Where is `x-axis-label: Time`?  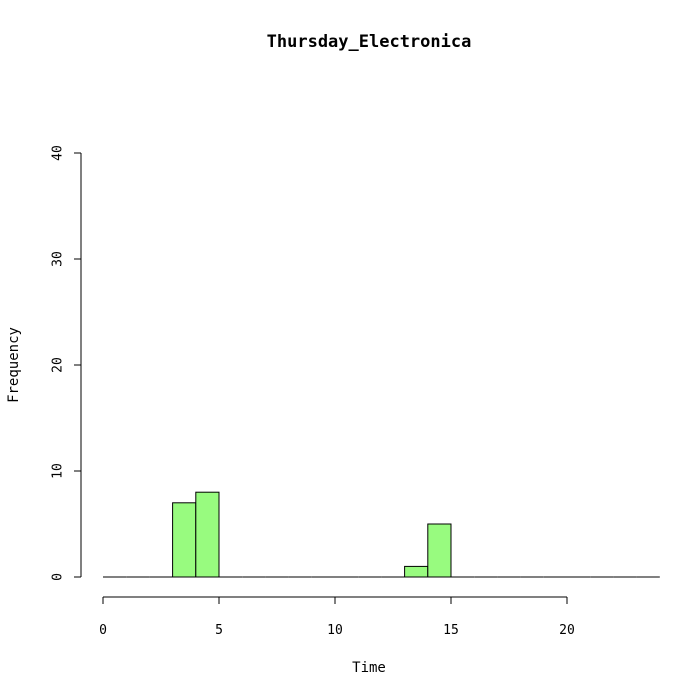
x-axis-label: Time is located at coordinates (369, 668).